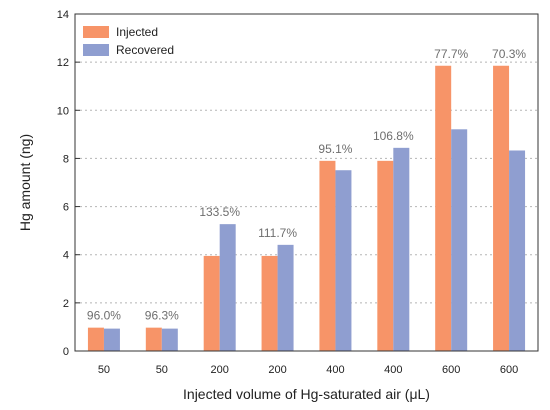 The height and width of the screenshot is (410, 550). I want to click on x-axis-title: Injected volume of Hg-saturated air (μL), so click(306, 394).